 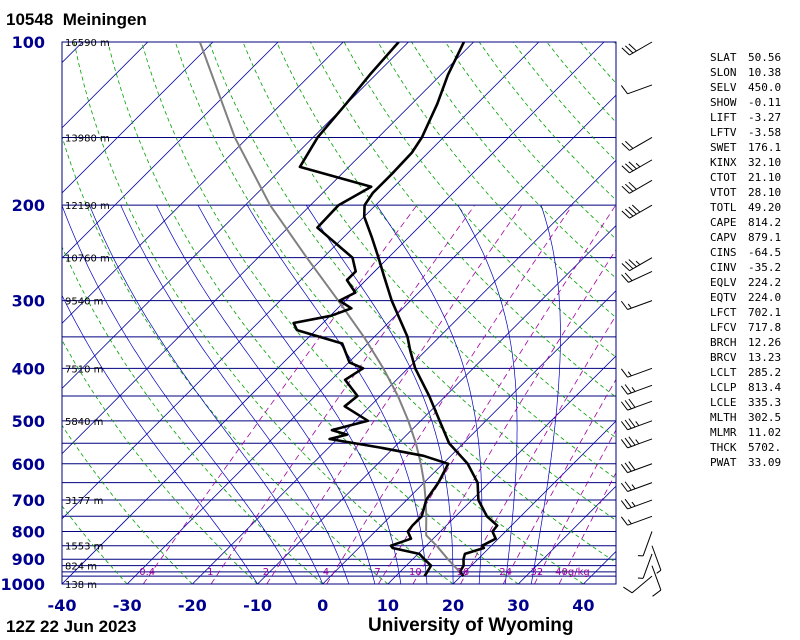 I want to click on isotherm-line, so click(x=566, y=534).